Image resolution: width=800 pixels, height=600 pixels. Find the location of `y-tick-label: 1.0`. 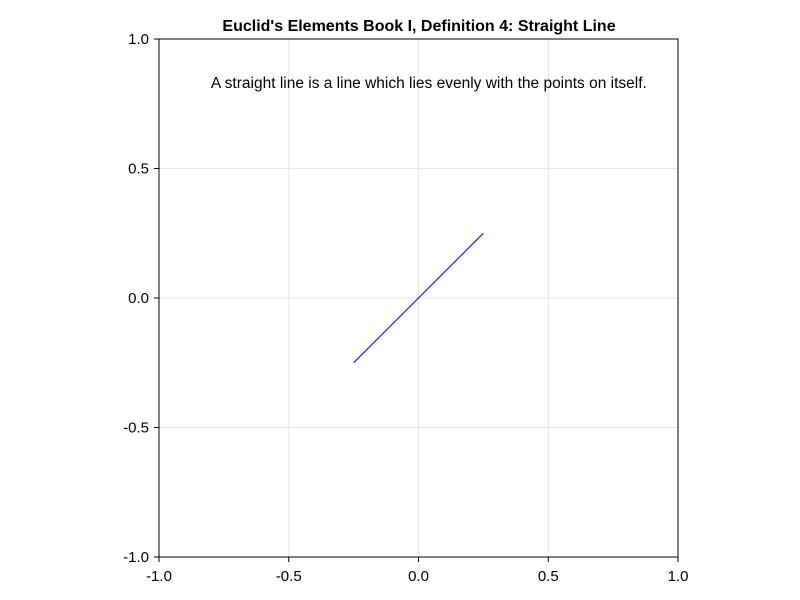

y-tick-label: 1.0 is located at coordinates (138, 39).